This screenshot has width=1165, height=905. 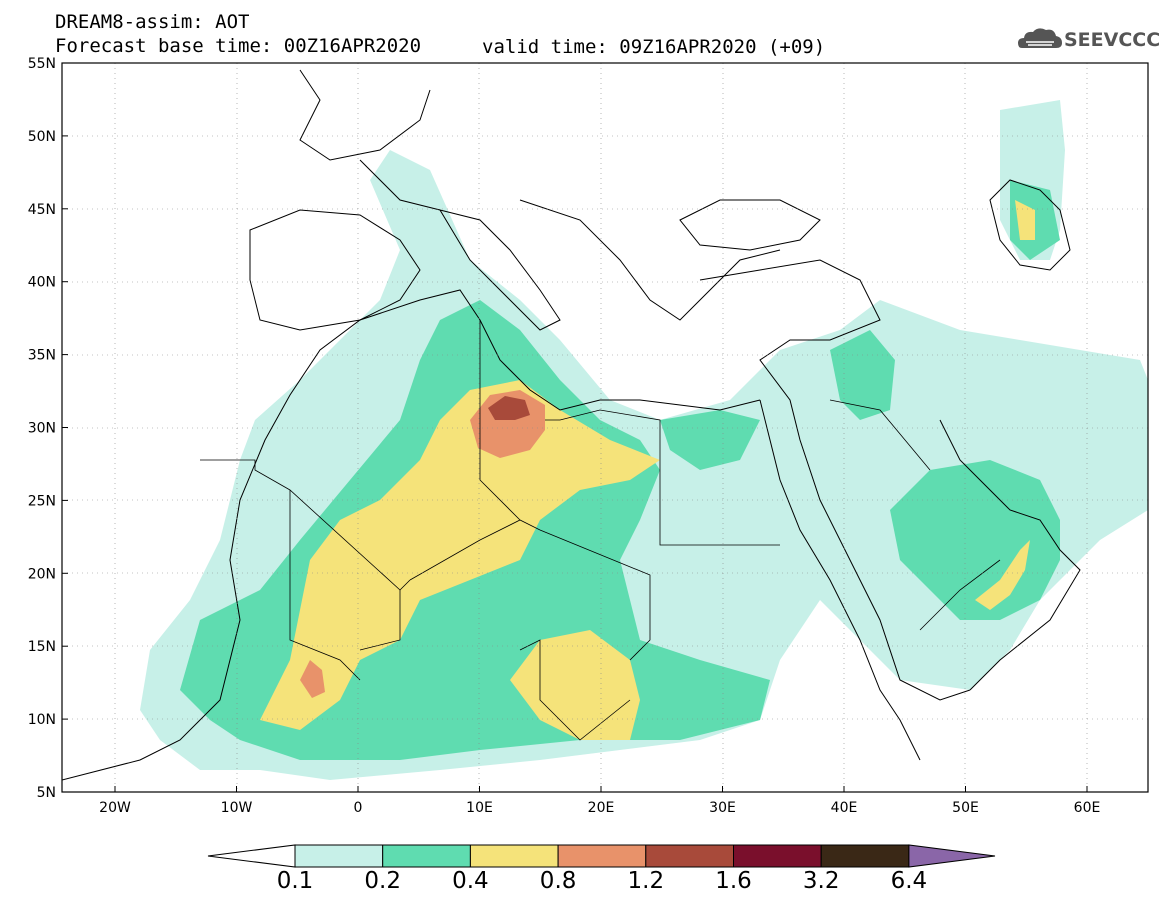 What do you see at coordinates (1040, 38) in the screenshot?
I see `cloud-logo-icon` at bounding box center [1040, 38].